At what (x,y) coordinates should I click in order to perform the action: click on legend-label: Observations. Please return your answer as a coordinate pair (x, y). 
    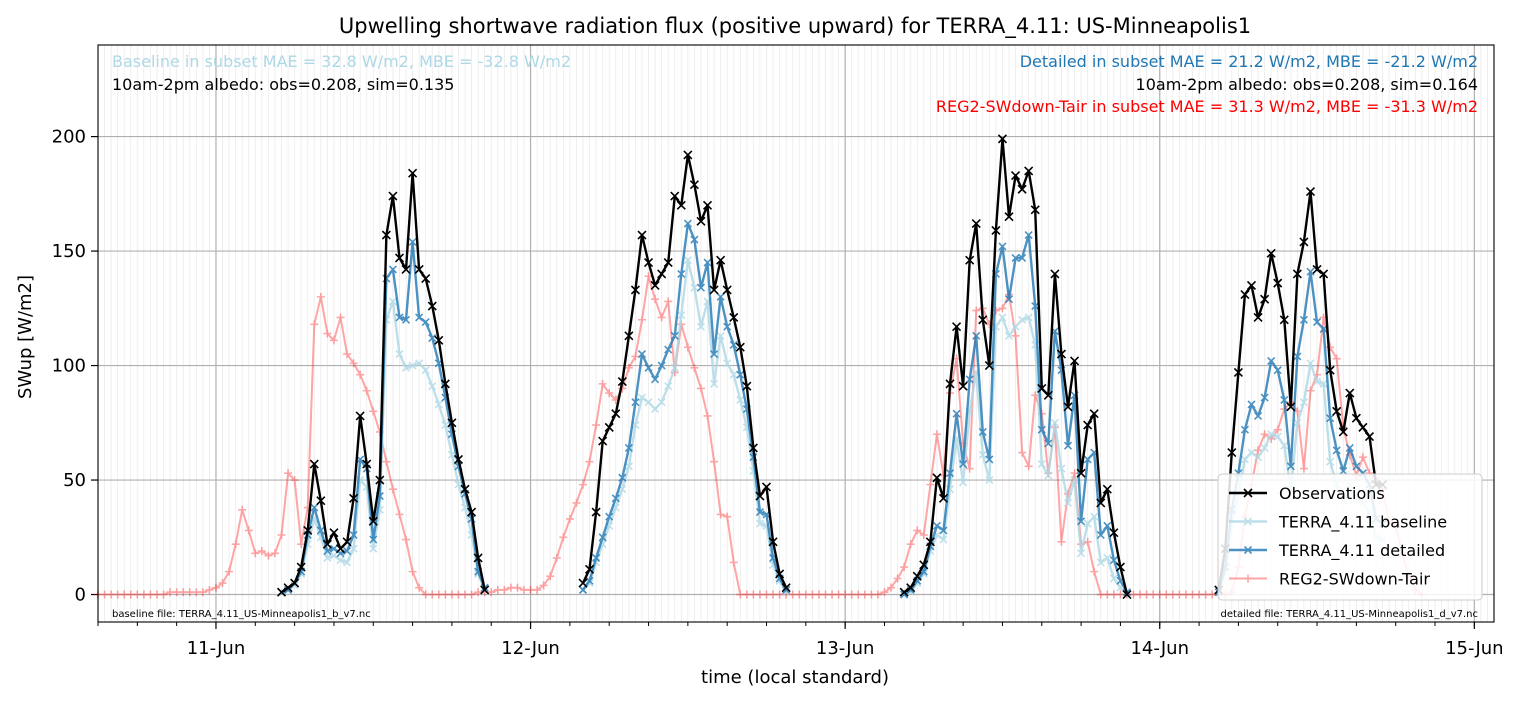
    Looking at the image, I should click on (1332, 493).